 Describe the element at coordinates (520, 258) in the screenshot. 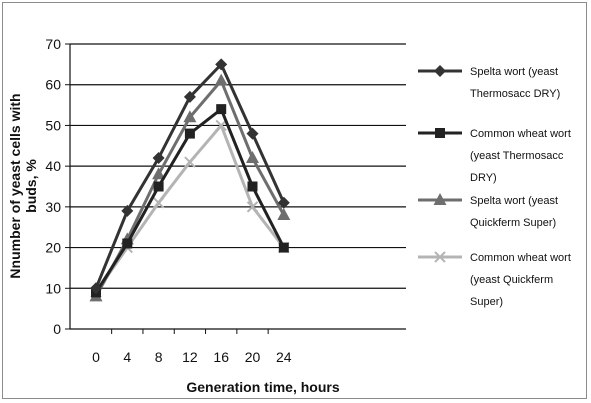

I see `legend-label-4-line-1: Common wheat wort` at that location.